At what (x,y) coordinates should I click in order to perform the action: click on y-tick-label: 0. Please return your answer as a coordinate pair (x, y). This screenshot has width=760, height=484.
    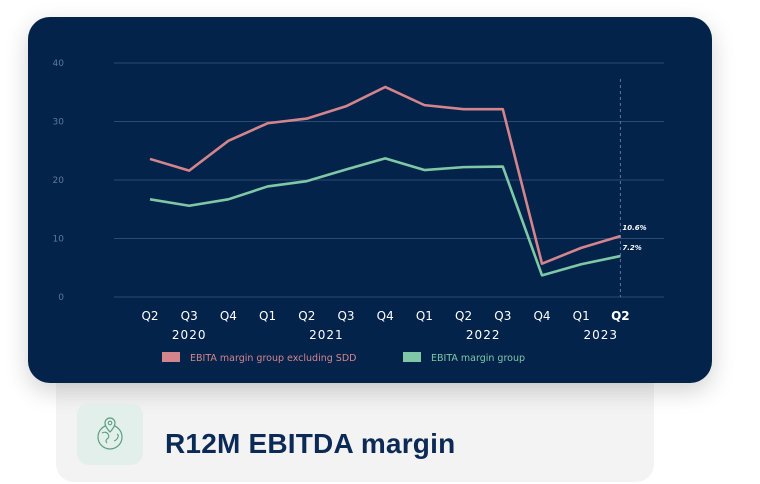
    Looking at the image, I should click on (61, 298).